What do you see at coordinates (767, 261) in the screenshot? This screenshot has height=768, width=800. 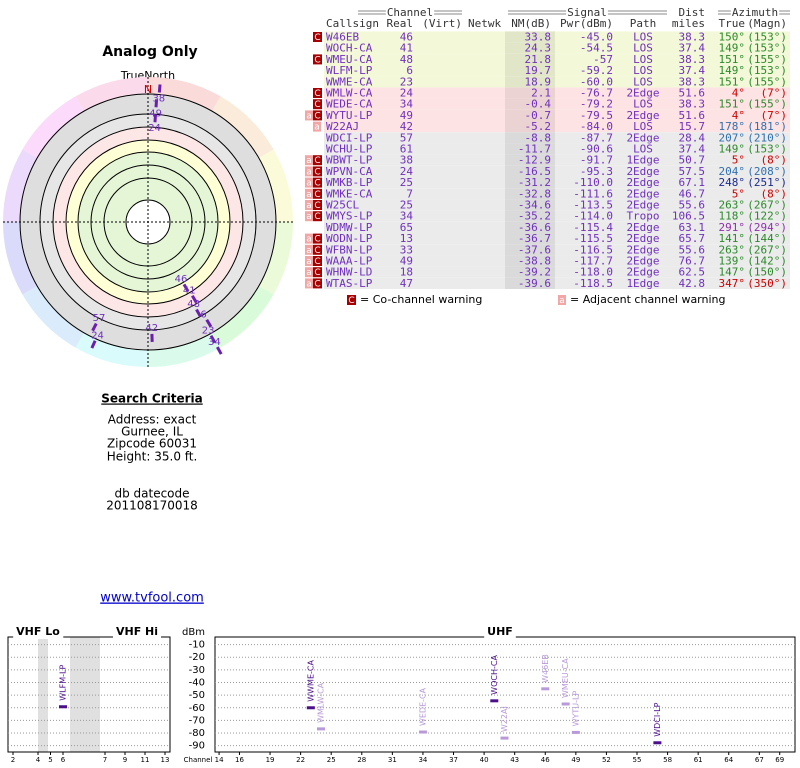 I see `cell-az-magn: (142°)` at bounding box center [767, 261].